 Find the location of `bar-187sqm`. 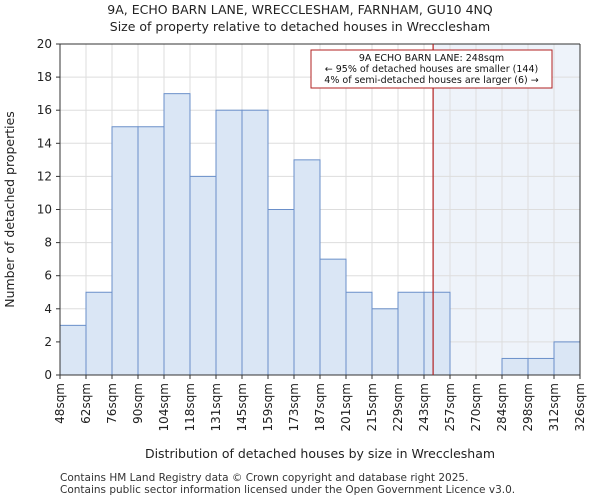

bar-187sqm is located at coordinates (333, 317).